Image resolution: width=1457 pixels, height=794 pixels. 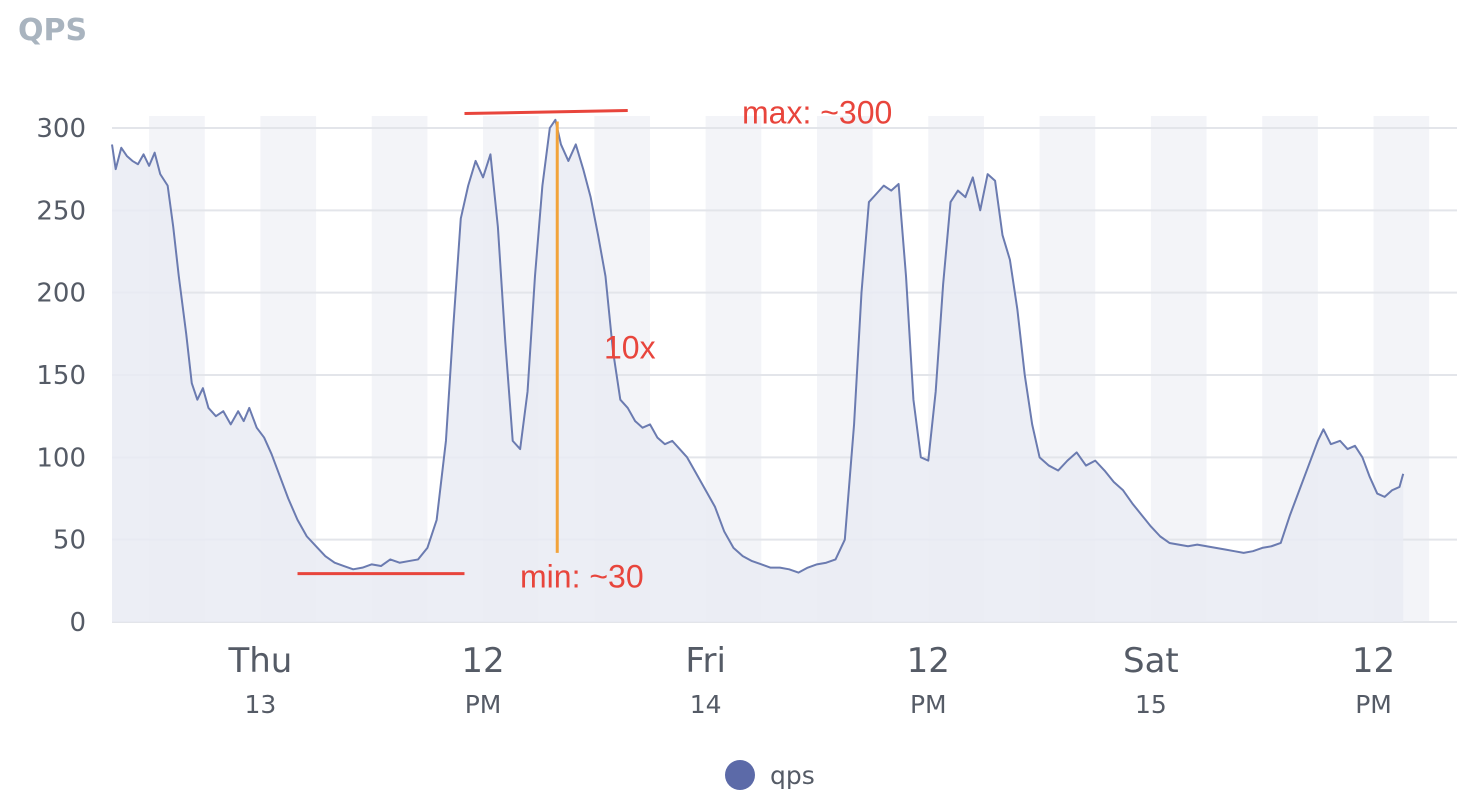 What do you see at coordinates (61, 294) in the screenshot?
I see `y-tick-label: 200` at bounding box center [61, 294].